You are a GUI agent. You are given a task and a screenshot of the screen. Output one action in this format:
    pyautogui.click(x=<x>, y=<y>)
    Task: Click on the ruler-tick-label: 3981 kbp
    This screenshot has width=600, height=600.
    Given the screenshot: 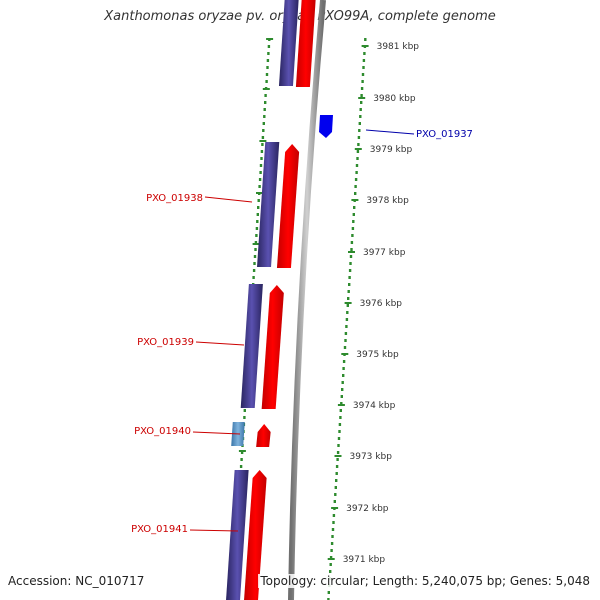 What is the action you would take?
    pyautogui.click(x=398, y=47)
    